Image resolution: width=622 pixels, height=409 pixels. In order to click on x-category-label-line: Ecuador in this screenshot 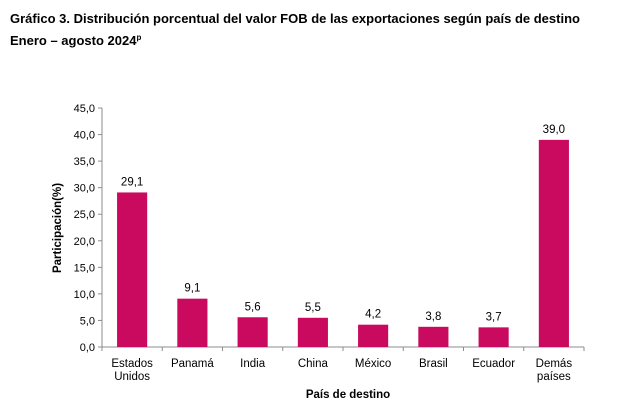, I will do `click(493, 364)`.